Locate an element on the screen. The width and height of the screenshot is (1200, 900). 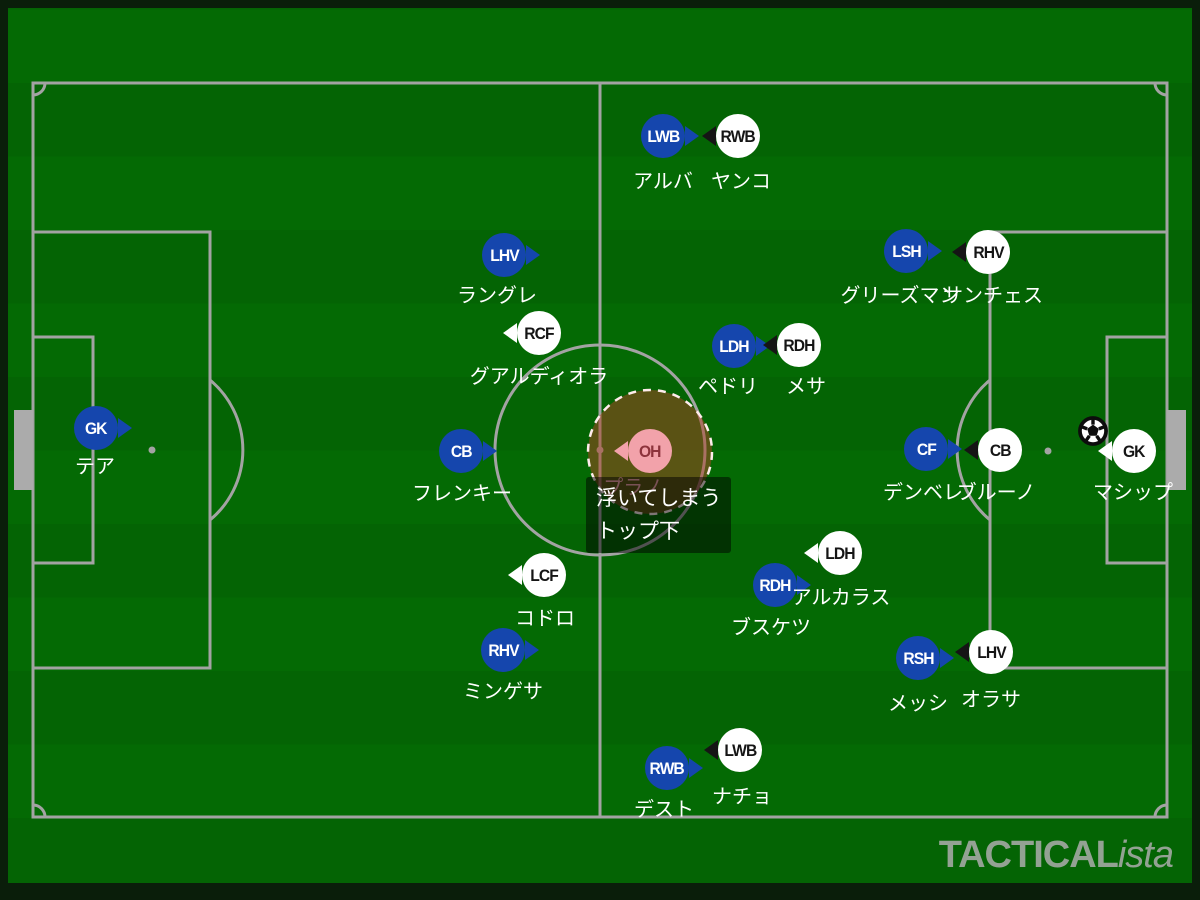
soccer-ball-icon is located at coordinates (1093, 431).